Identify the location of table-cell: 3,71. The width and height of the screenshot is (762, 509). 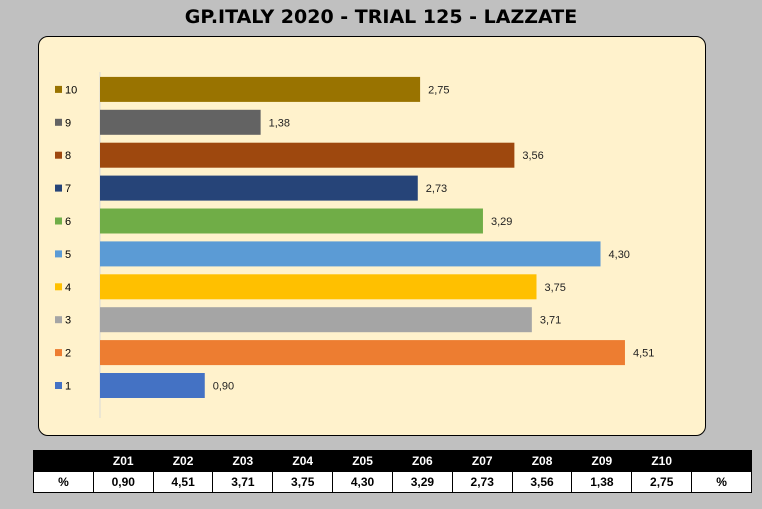
(243, 482).